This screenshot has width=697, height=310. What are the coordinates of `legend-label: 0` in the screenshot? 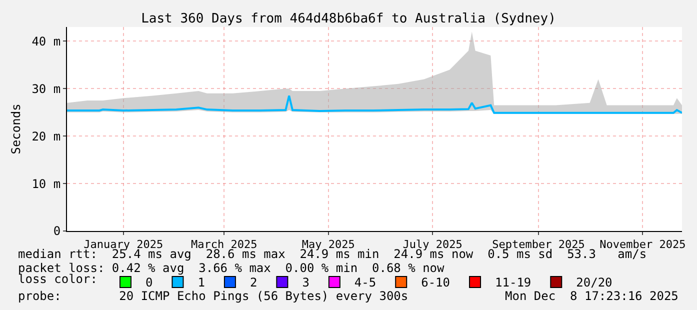 It's located at (149, 283).